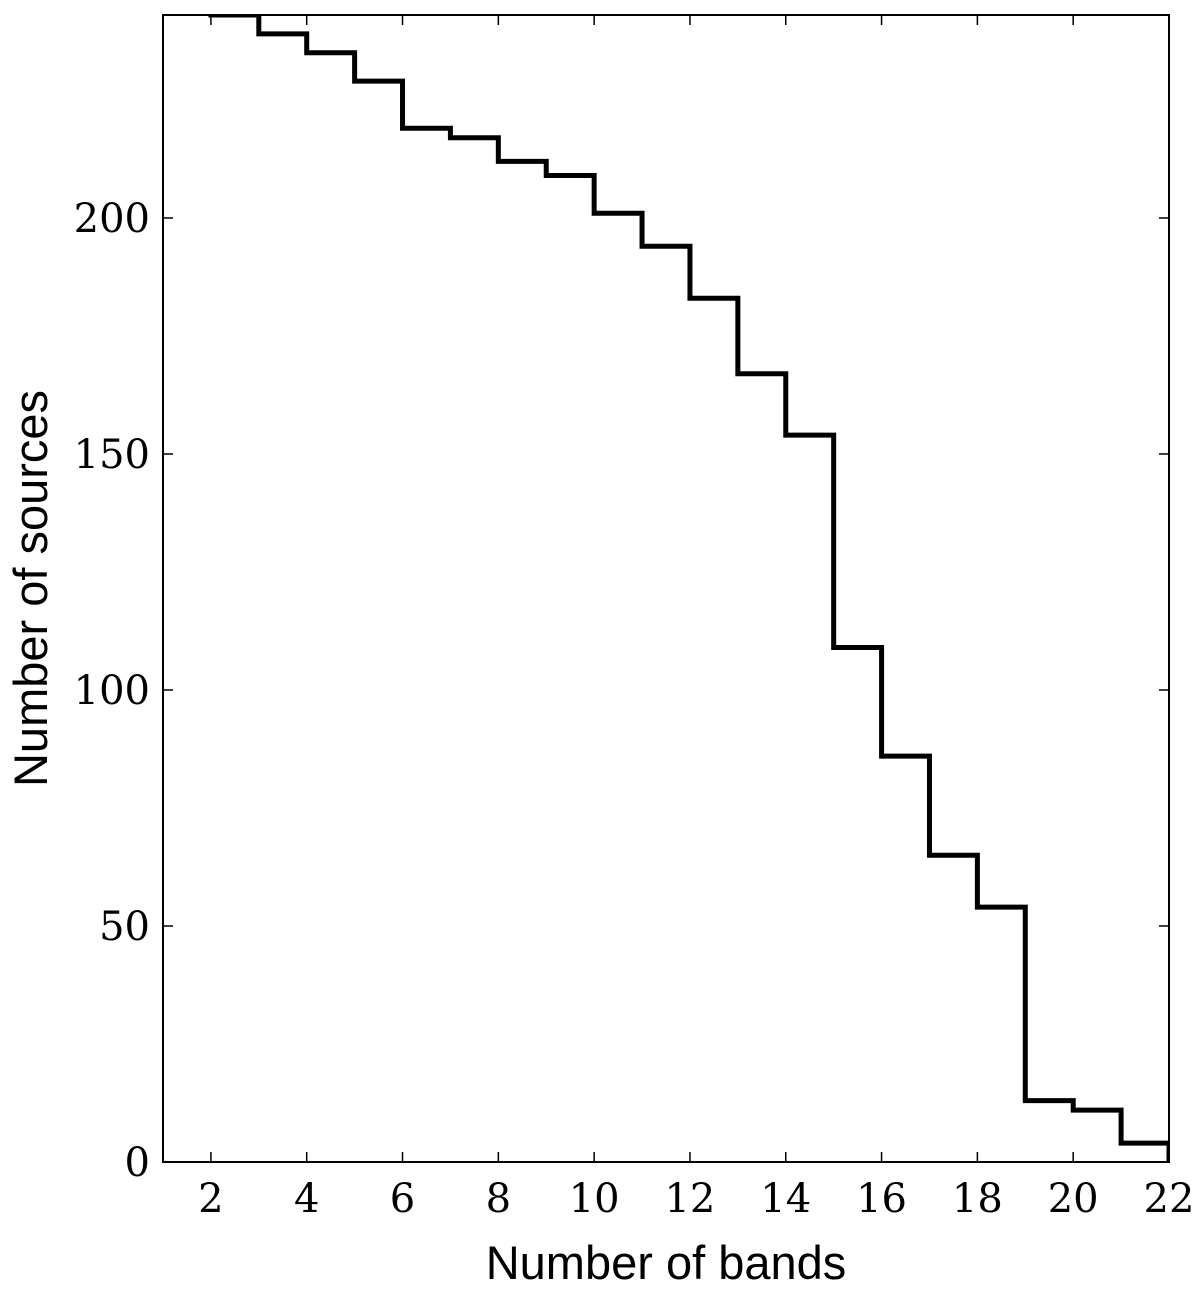  I want to click on x-tick-label: 10, so click(594, 1199).